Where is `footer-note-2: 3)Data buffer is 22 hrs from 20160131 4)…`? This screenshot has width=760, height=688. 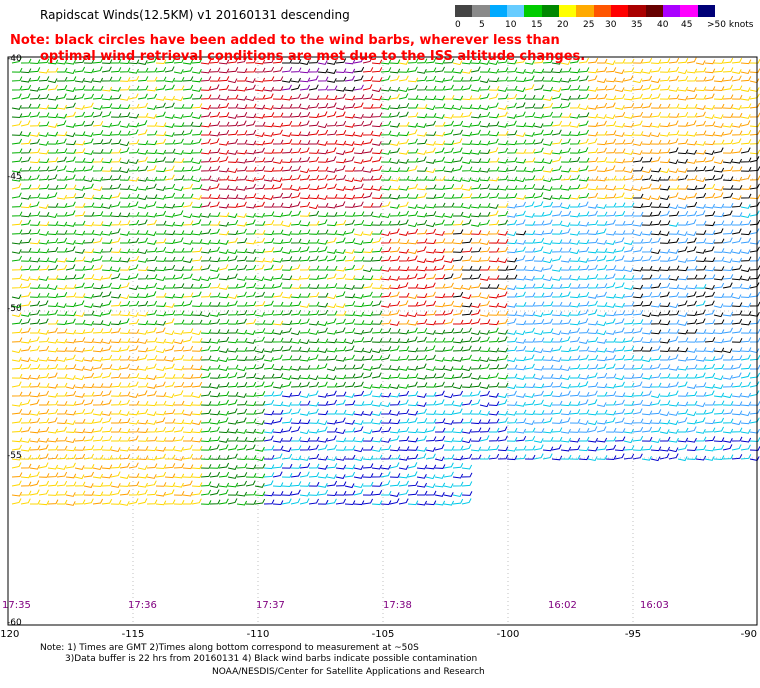
footer-note-2: 3)Data buffer is 22 hrs from 20160131 4)… is located at coordinates (271, 659).